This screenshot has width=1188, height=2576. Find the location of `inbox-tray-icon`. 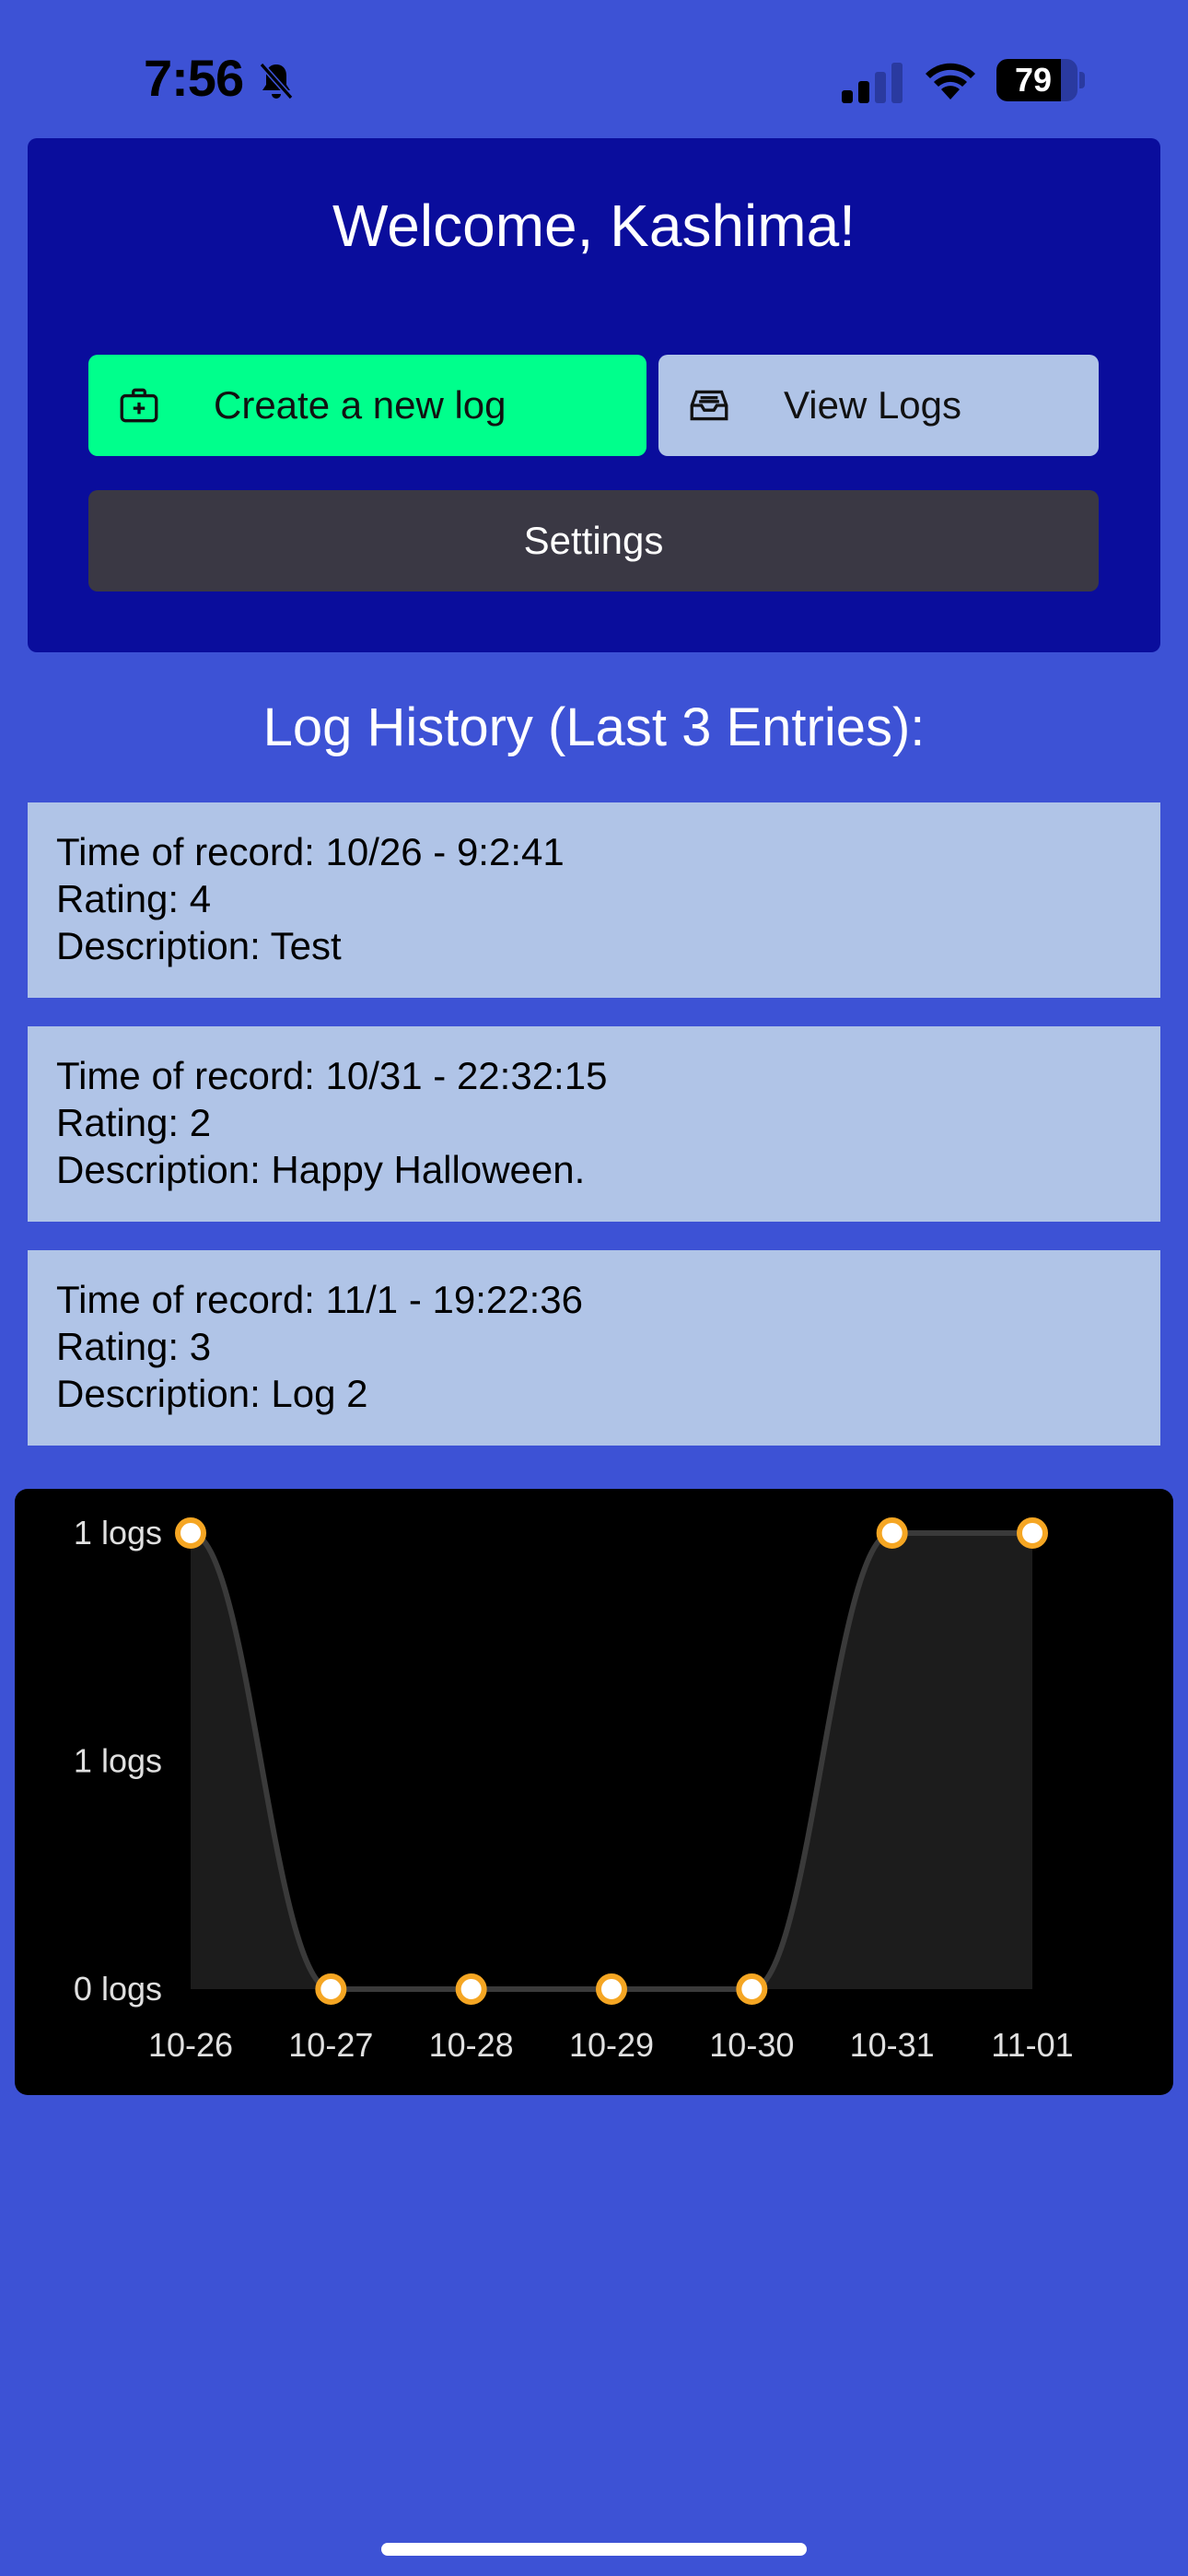

inbox-tray-icon is located at coordinates (709, 405).